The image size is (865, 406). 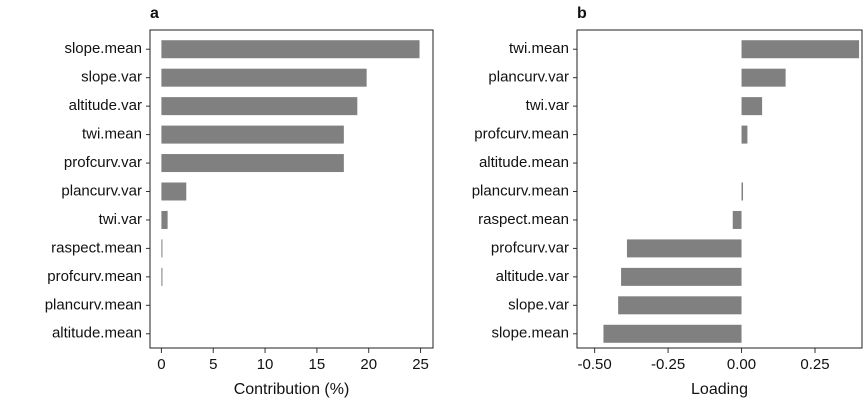 What do you see at coordinates (814, 364) in the screenshot?
I see `x-tick-label: 0.25` at bounding box center [814, 364].